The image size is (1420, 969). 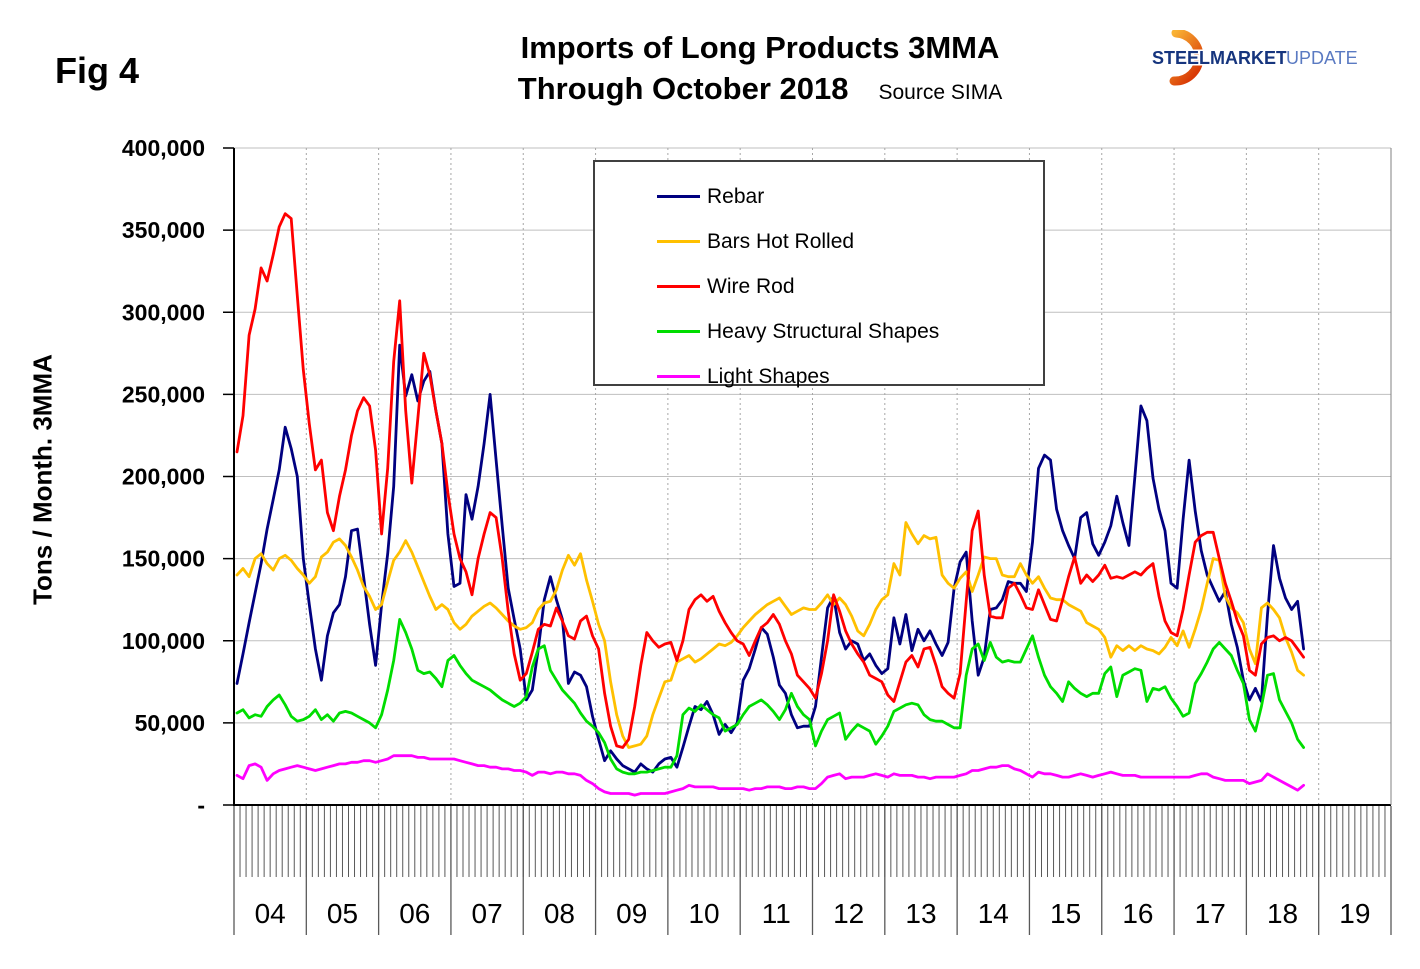 I want to click on smu-logo: STEEL MARKET UPDATE, so click(x=1251, y=58).